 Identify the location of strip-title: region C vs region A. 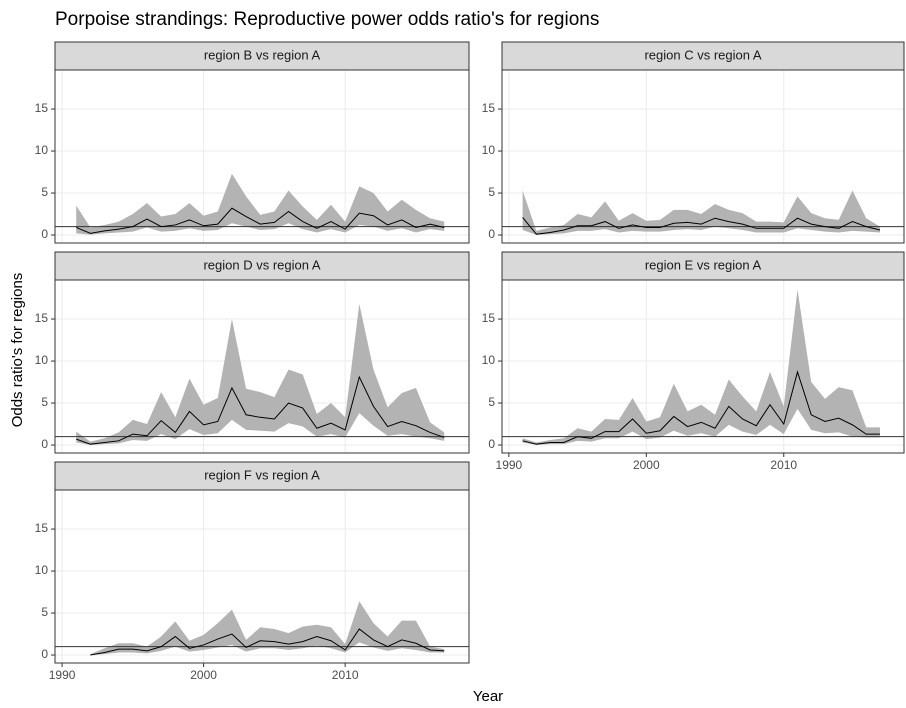
(702, 54).